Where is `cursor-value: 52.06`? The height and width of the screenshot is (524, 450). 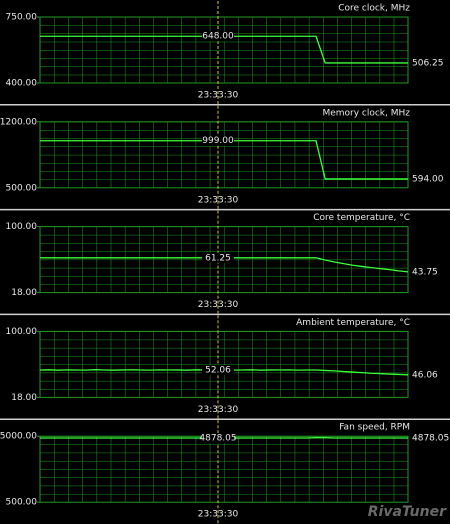
cursor-value: 52.06 is located at coordinates (218, 370).